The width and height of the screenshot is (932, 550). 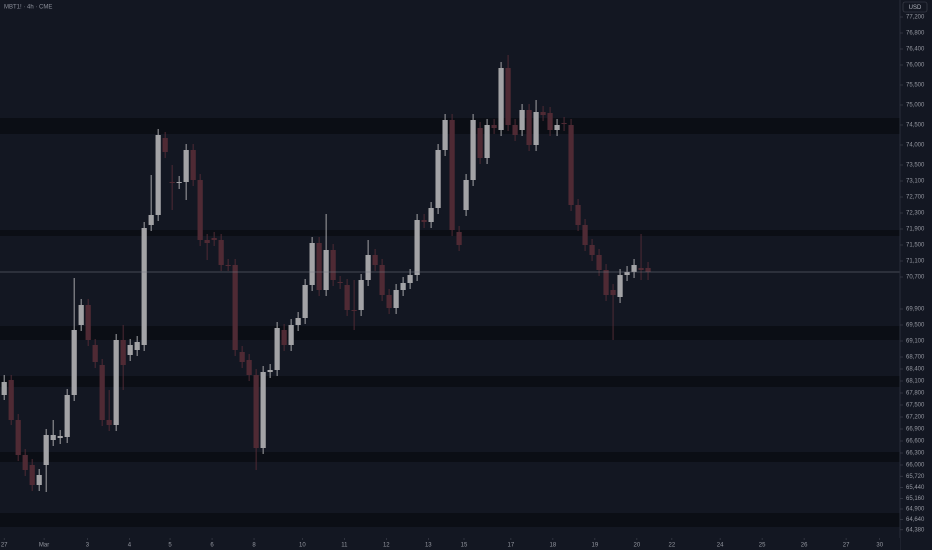 What do you see at coordinates (915, 198) in the screenshot?
I see `y-tick-label: 72,700` at bounding box center [915, 198].